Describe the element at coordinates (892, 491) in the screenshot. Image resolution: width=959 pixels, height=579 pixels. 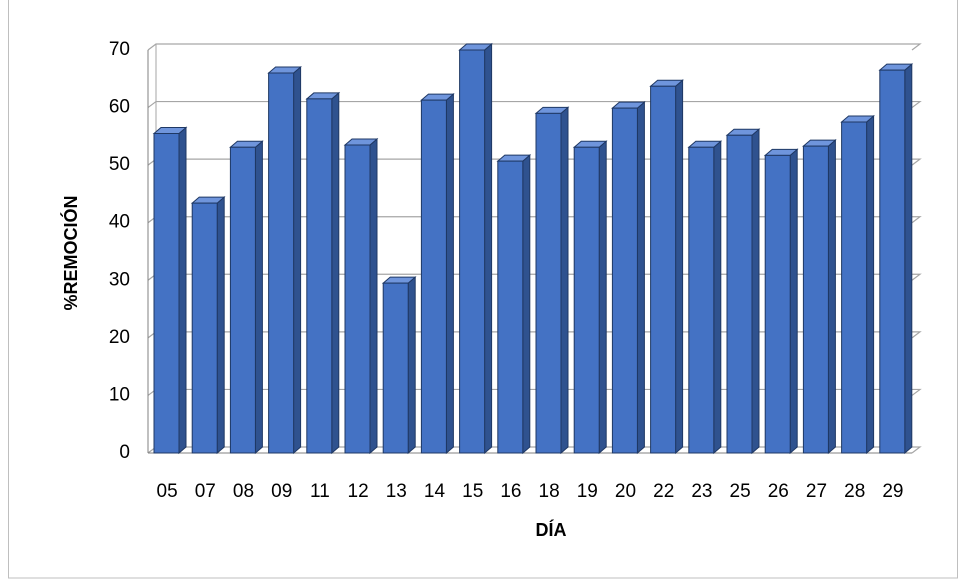
I see `x-tick-label: 29` at that location.